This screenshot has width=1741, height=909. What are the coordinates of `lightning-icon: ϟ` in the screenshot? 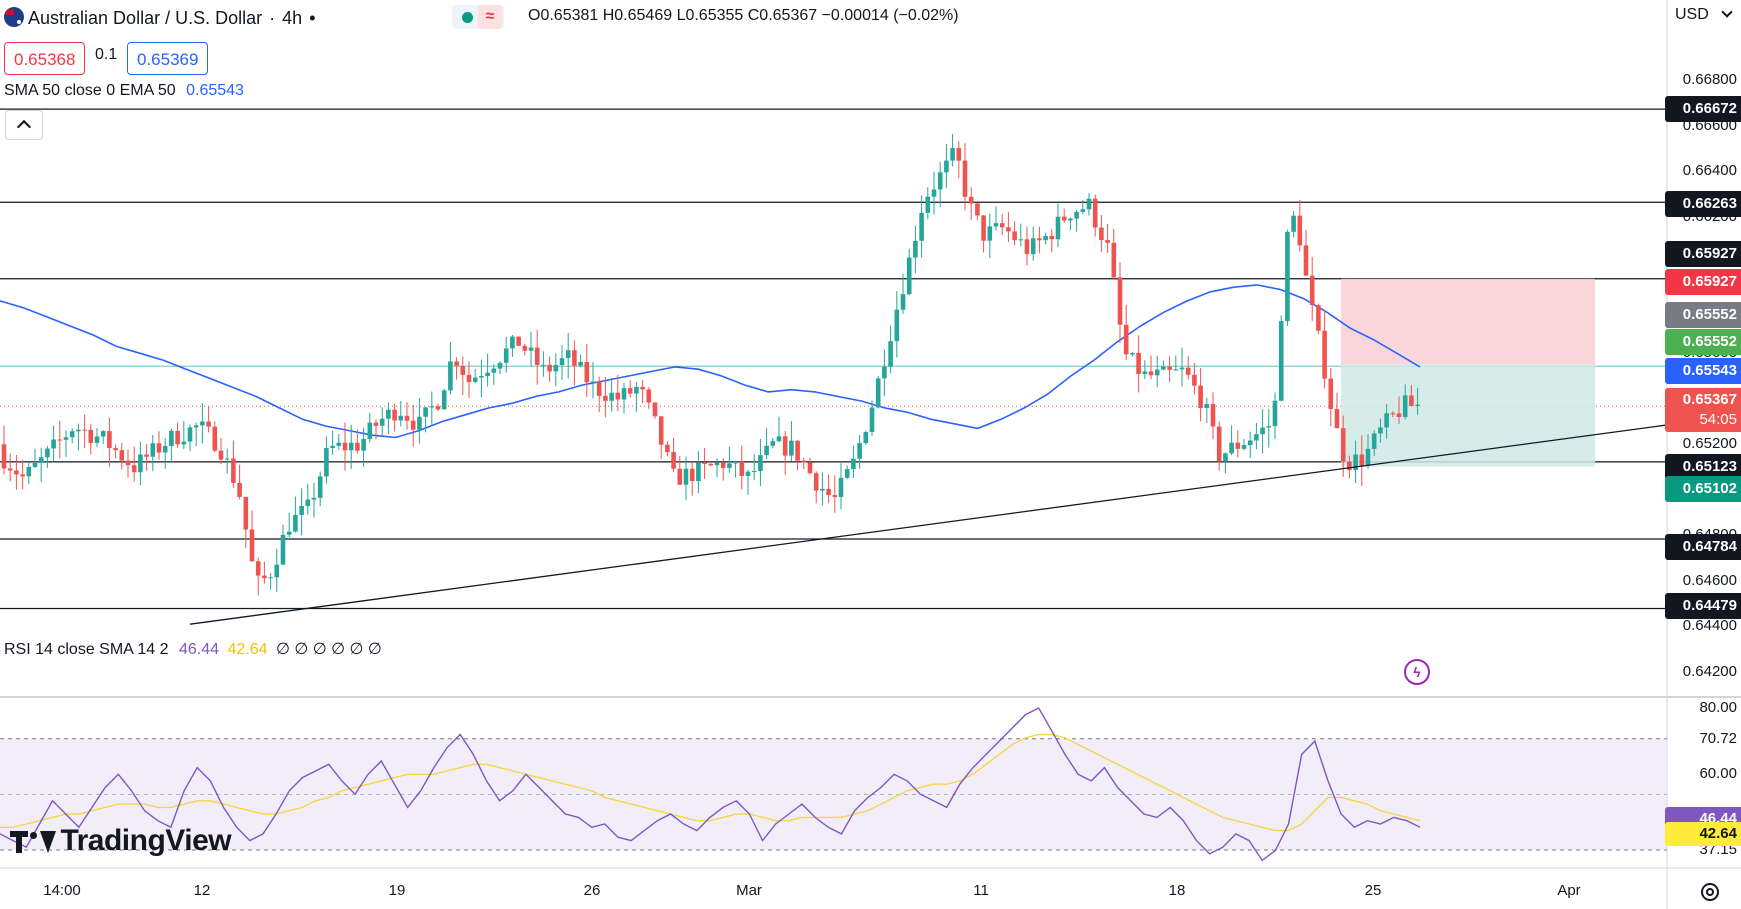 It's located at (1417, 672).